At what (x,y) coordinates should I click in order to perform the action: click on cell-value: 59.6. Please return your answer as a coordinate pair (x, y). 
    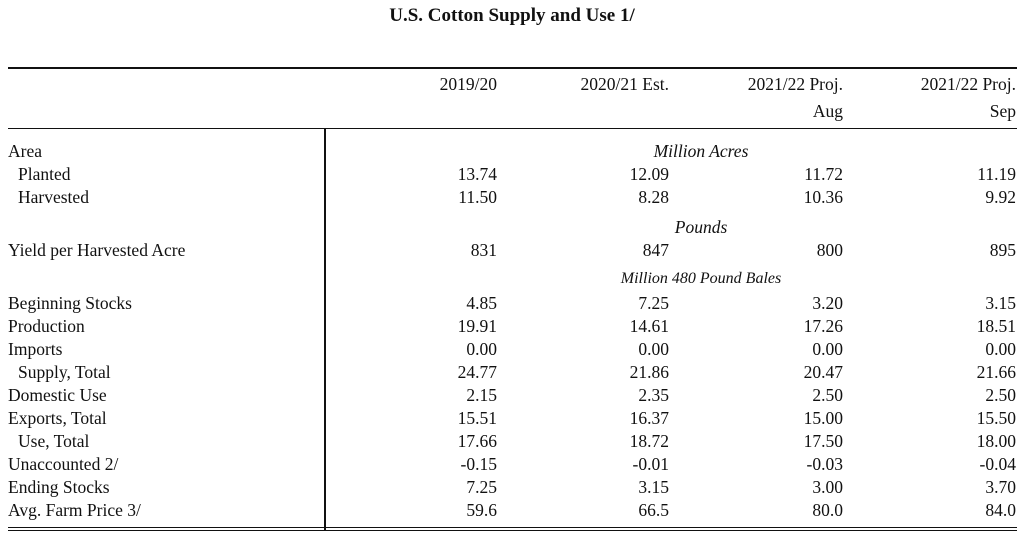
    Looking at the image, I should click on (481, 510).